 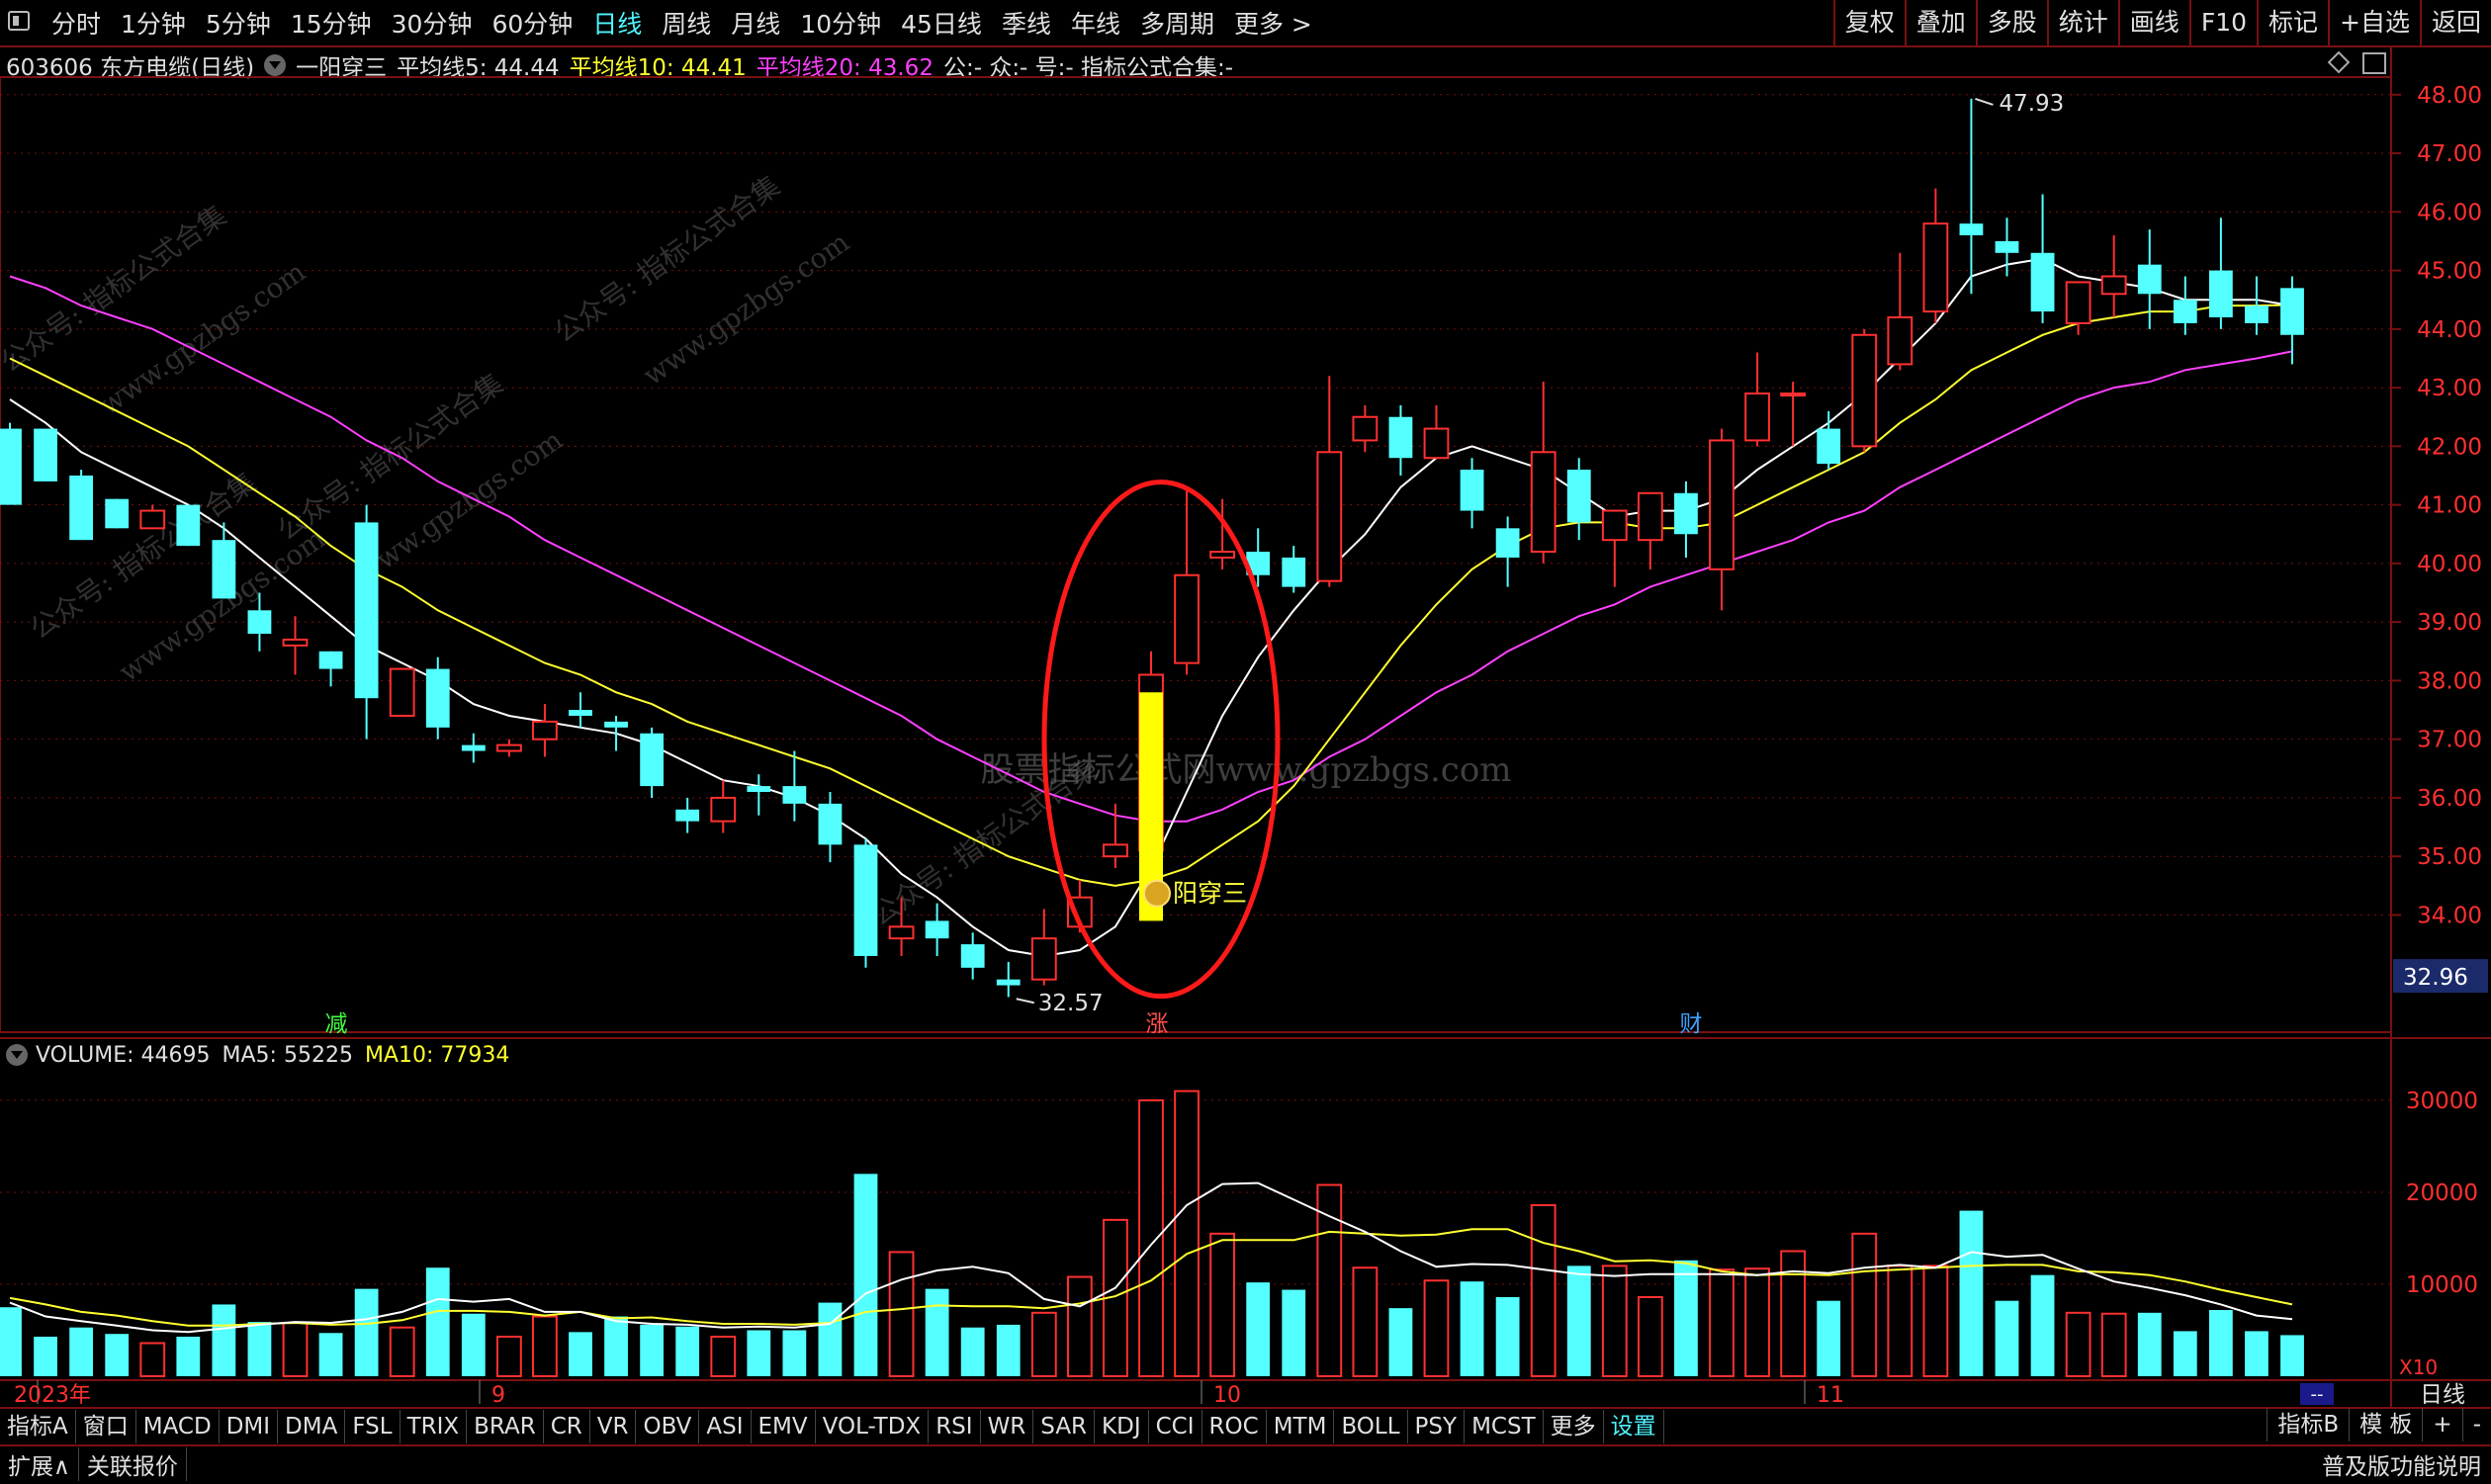 I want to click on indicator-tab: MTM, so click(x=1301, y=1426).